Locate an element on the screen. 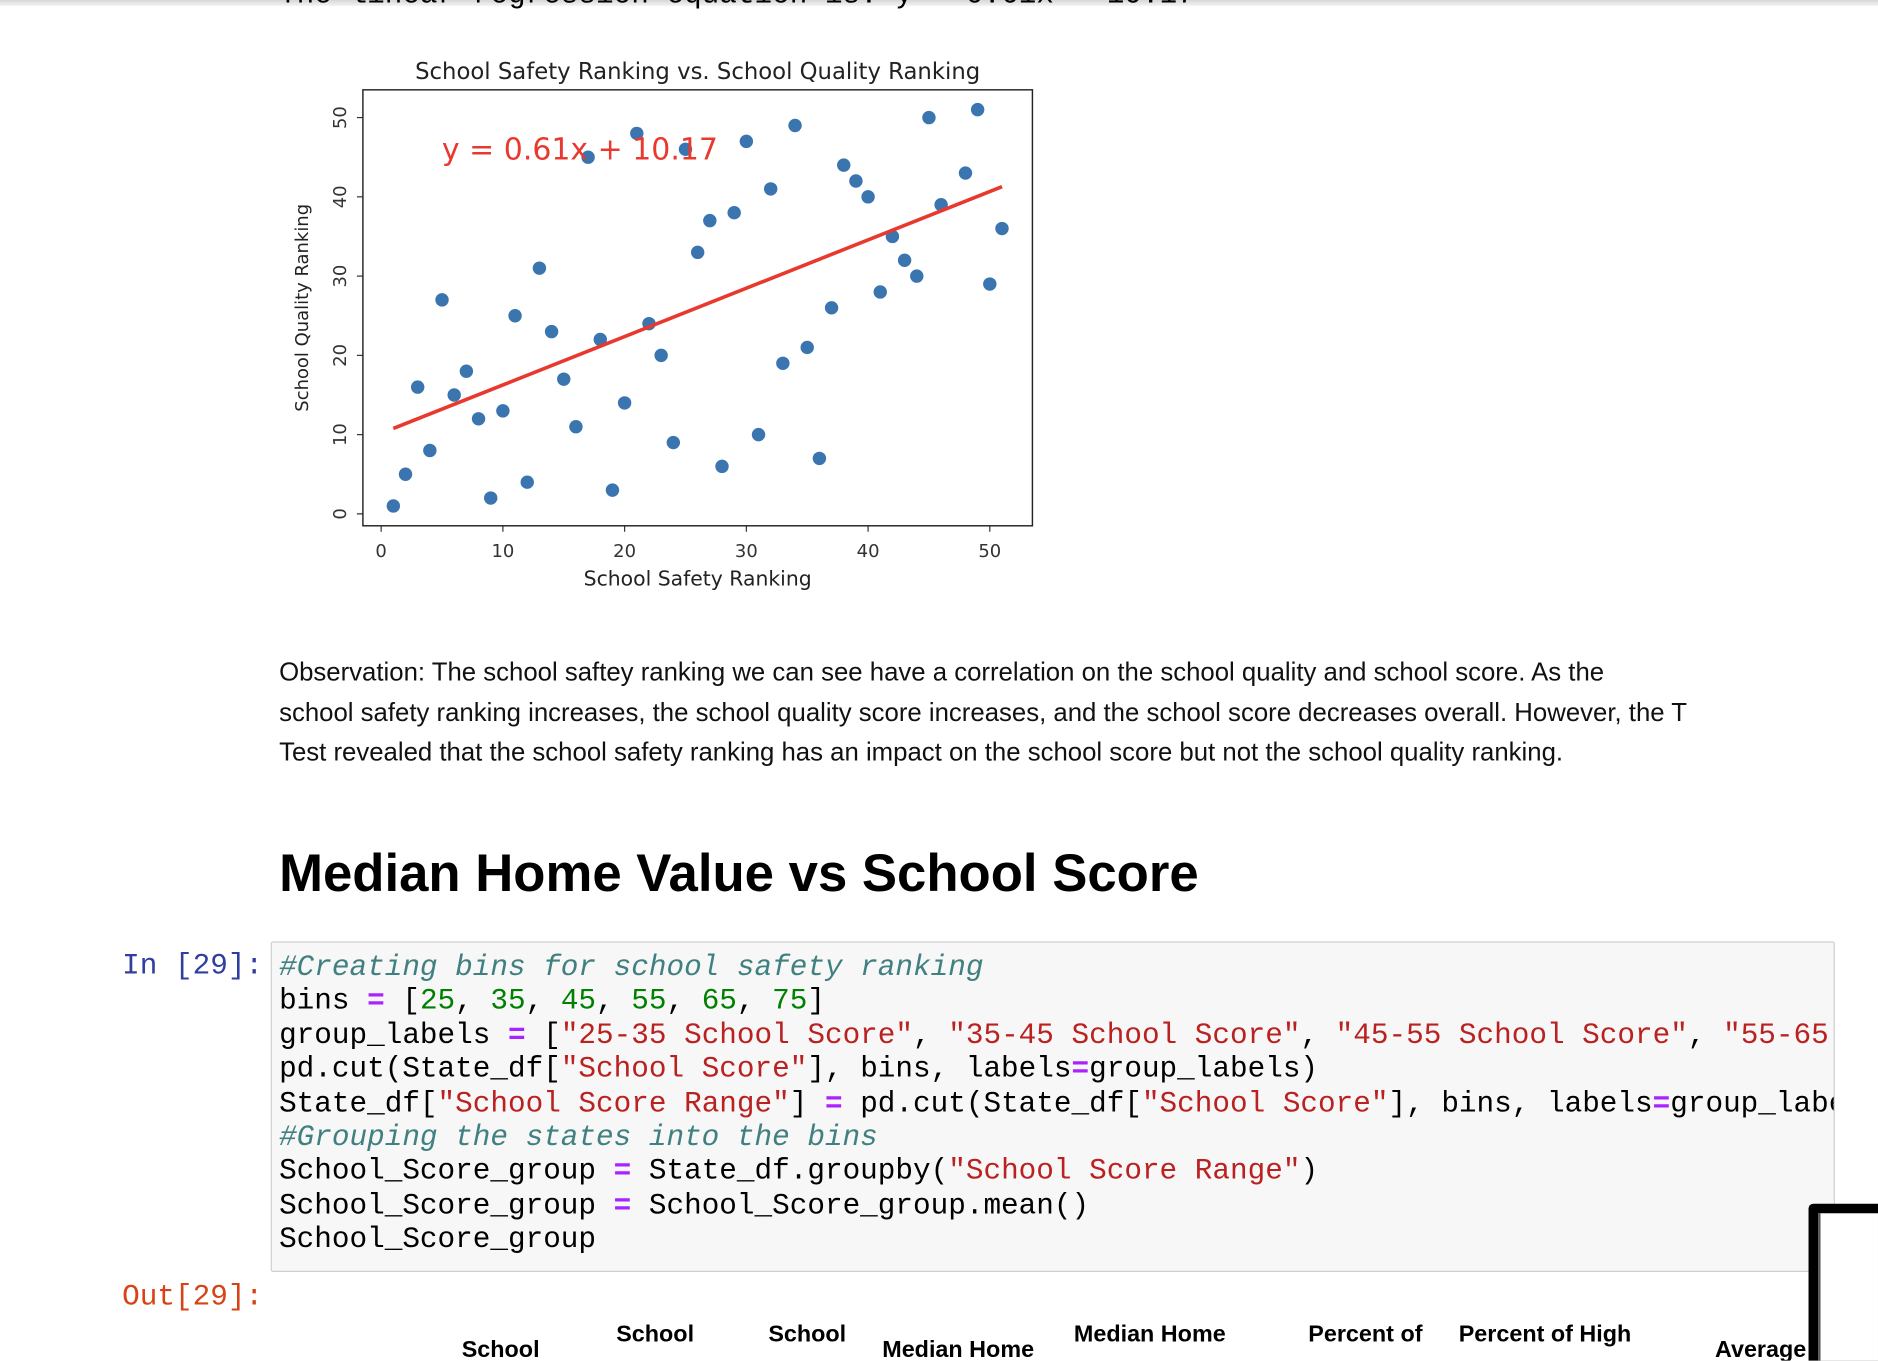 The width and height of the screenshot is (1878, 1361). x-tick-label: 30 is located at coordinates (746, 551).